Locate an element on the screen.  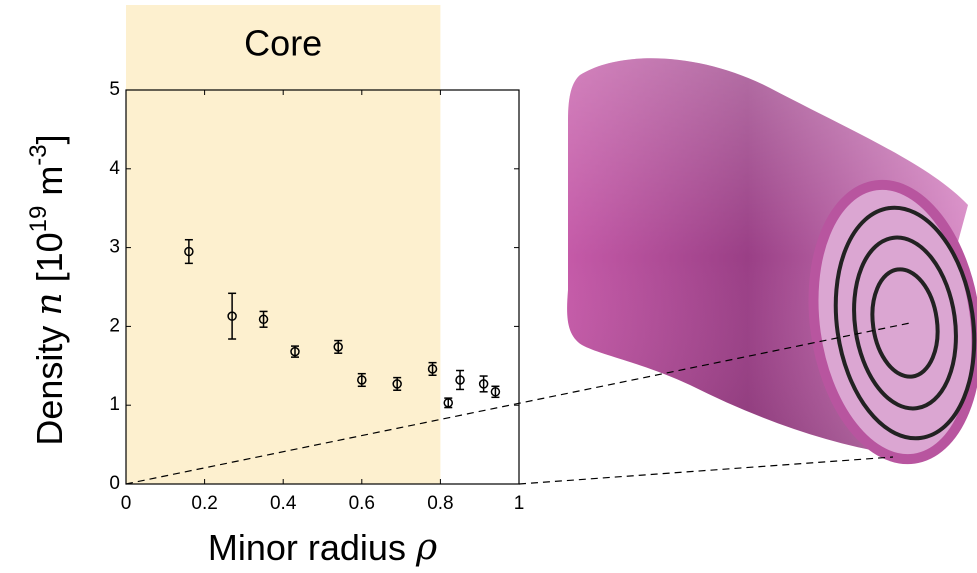
x-tick-label: 0.6 is located at coordinates (362, 503).